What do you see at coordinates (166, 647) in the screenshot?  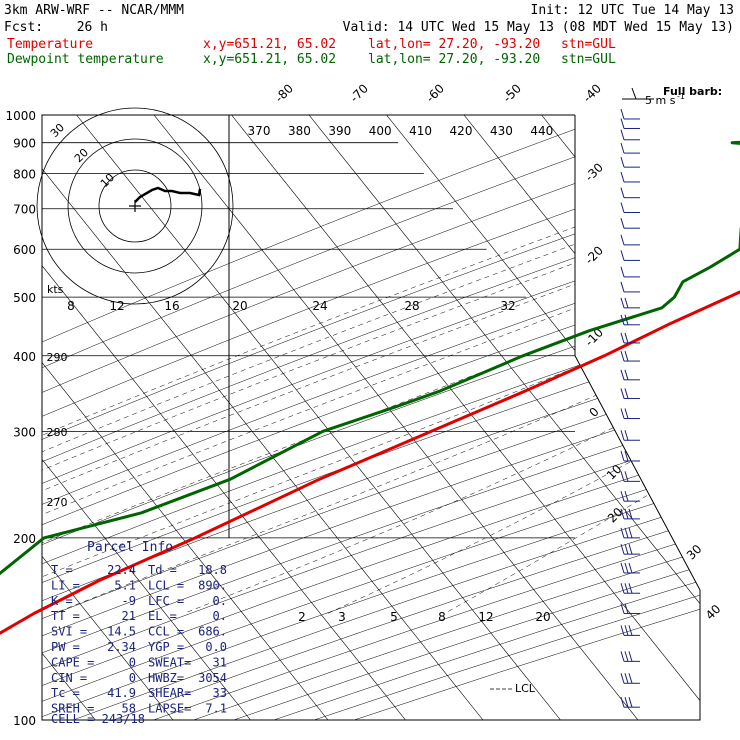 I see `parcel-field-label: YGP =` at bounding box center [166, 647].